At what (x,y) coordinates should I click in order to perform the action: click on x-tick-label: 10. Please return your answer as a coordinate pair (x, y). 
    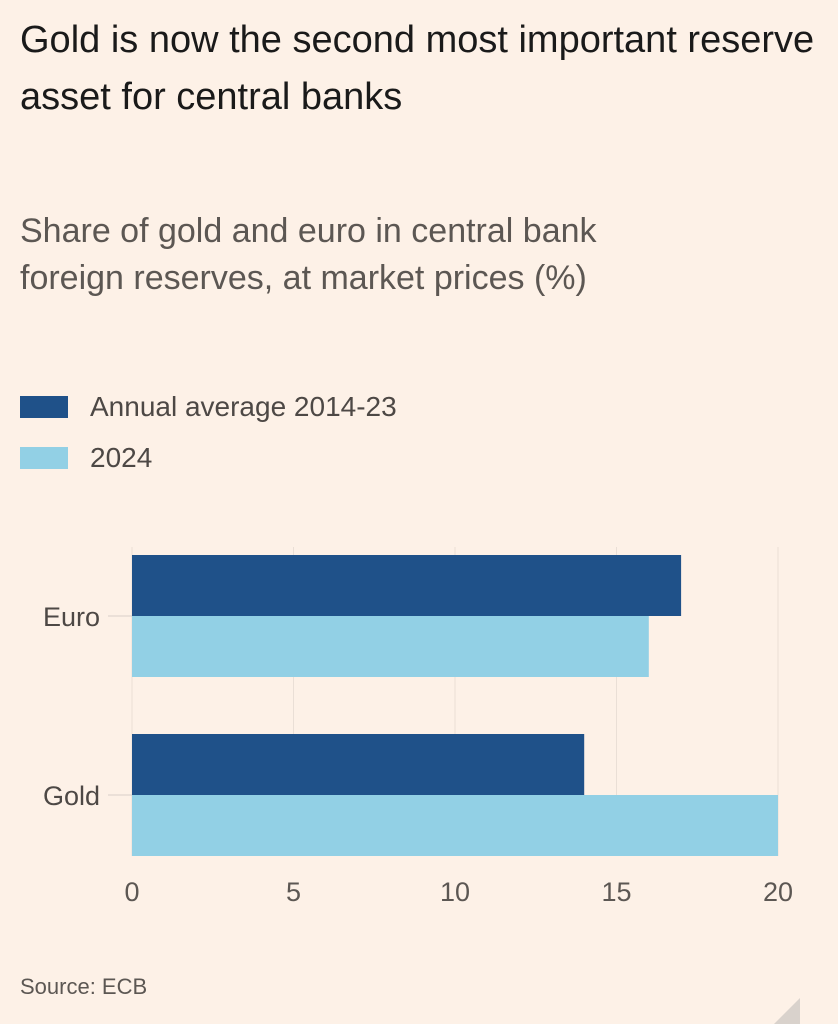
    Looking at the image, I should click on (455, 892).